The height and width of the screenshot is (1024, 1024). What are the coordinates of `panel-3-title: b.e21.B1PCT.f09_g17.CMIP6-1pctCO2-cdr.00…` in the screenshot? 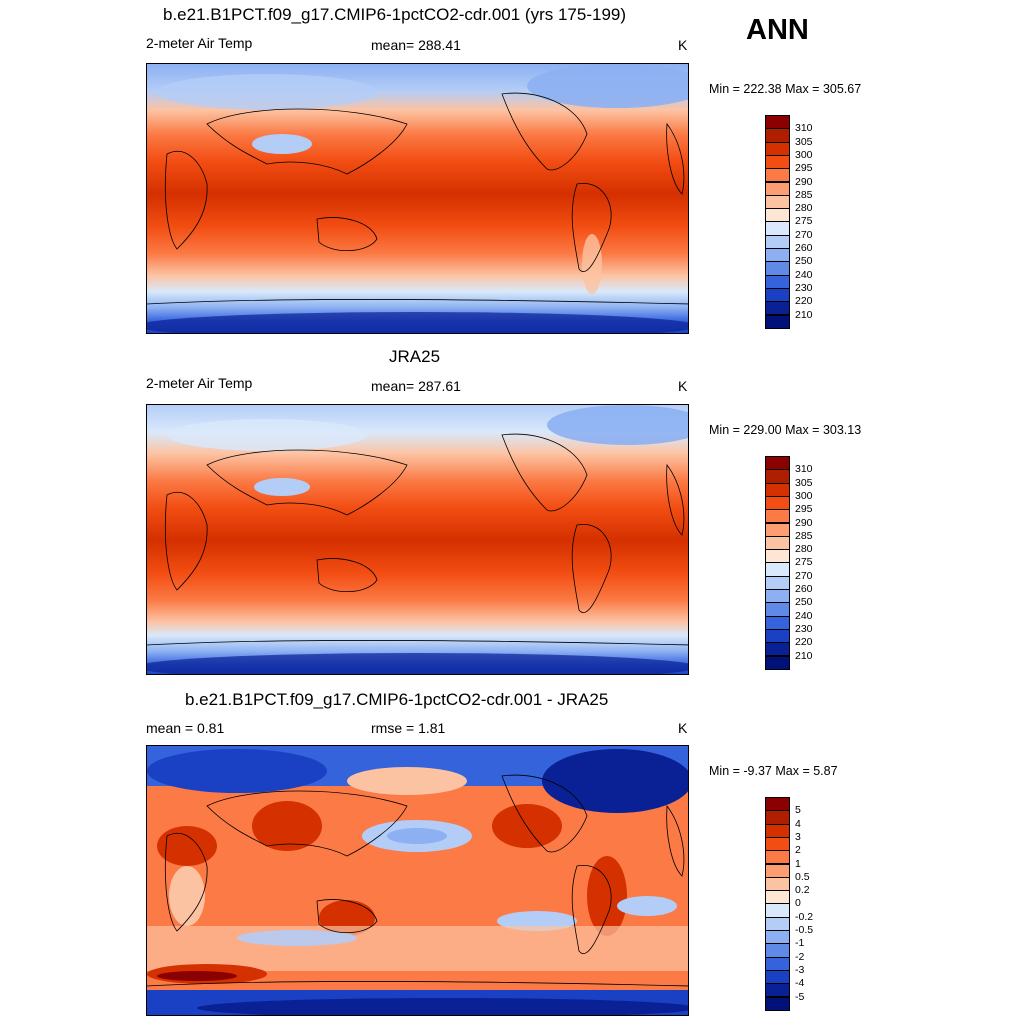 It's located at (397, 699).